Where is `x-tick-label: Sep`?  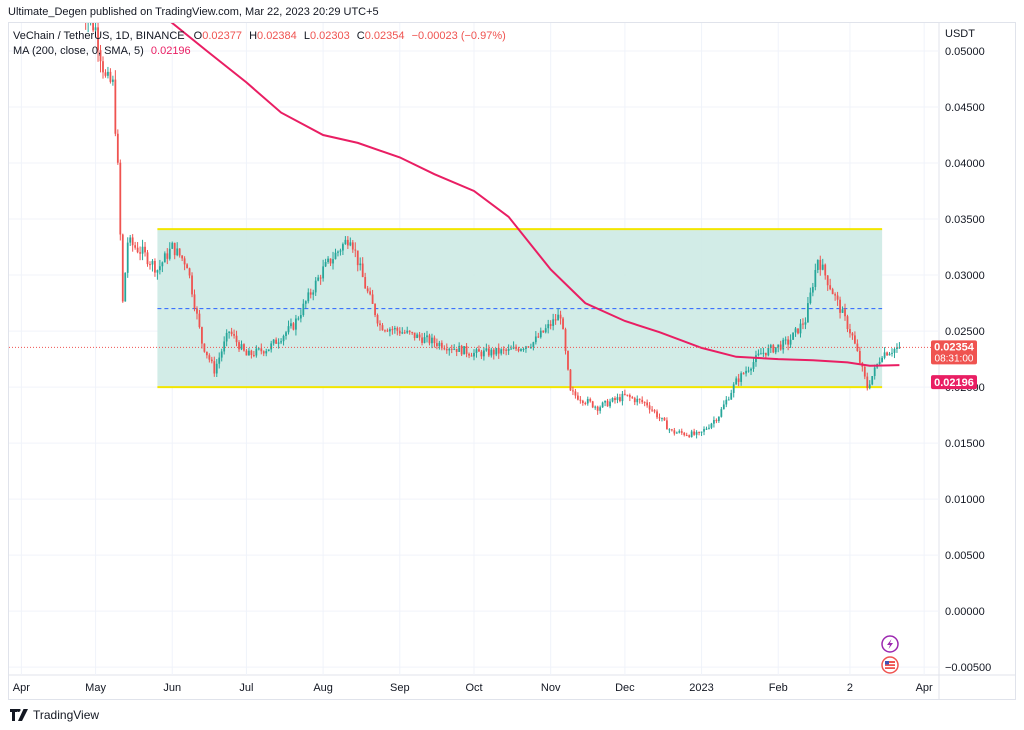 x-tick-label: Sep is located at coordinates (400, 688).